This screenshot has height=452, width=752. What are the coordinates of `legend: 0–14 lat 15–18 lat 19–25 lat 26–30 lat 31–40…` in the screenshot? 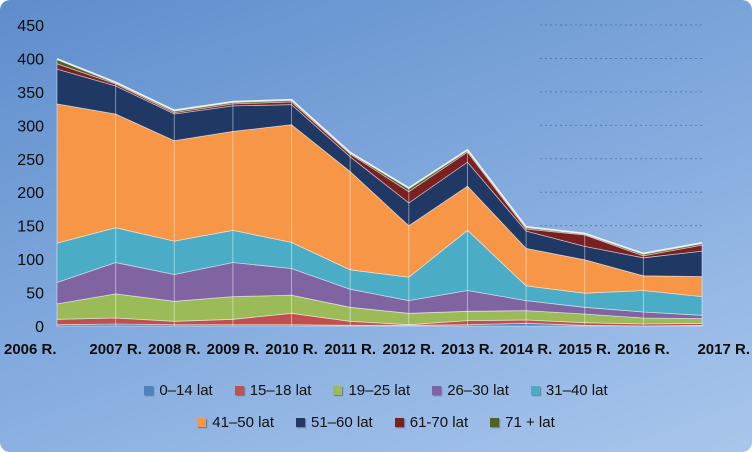 It's located at (376, 406).